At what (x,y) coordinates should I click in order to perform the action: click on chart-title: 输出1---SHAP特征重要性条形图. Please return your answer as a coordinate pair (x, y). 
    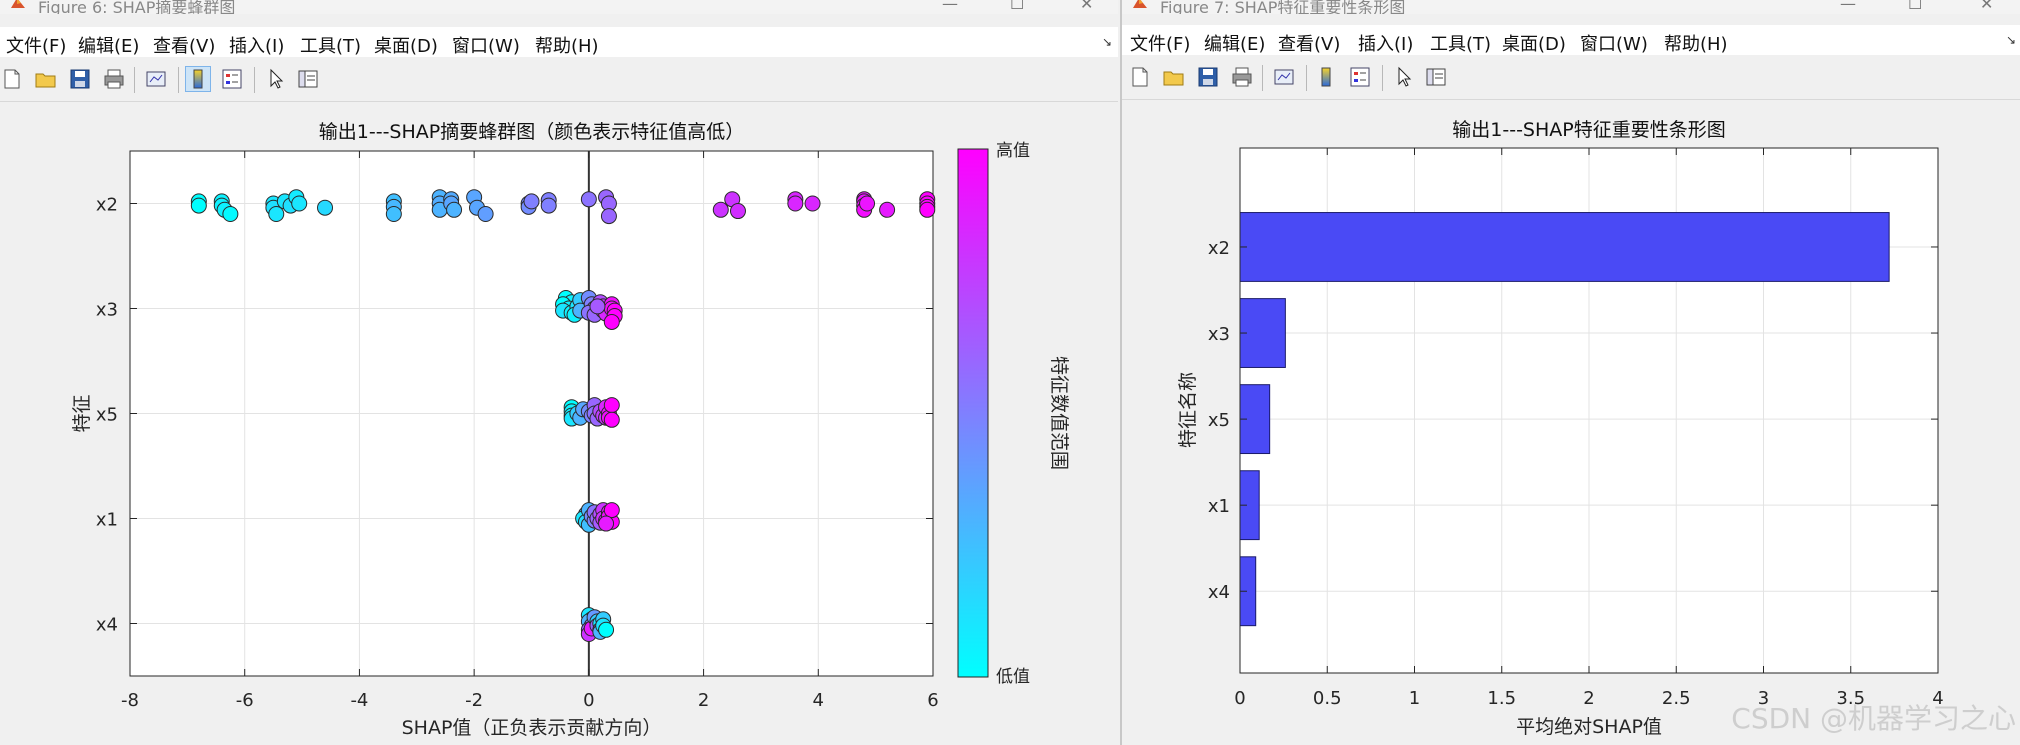
    Looking at the image, I should click on (1588, 130).